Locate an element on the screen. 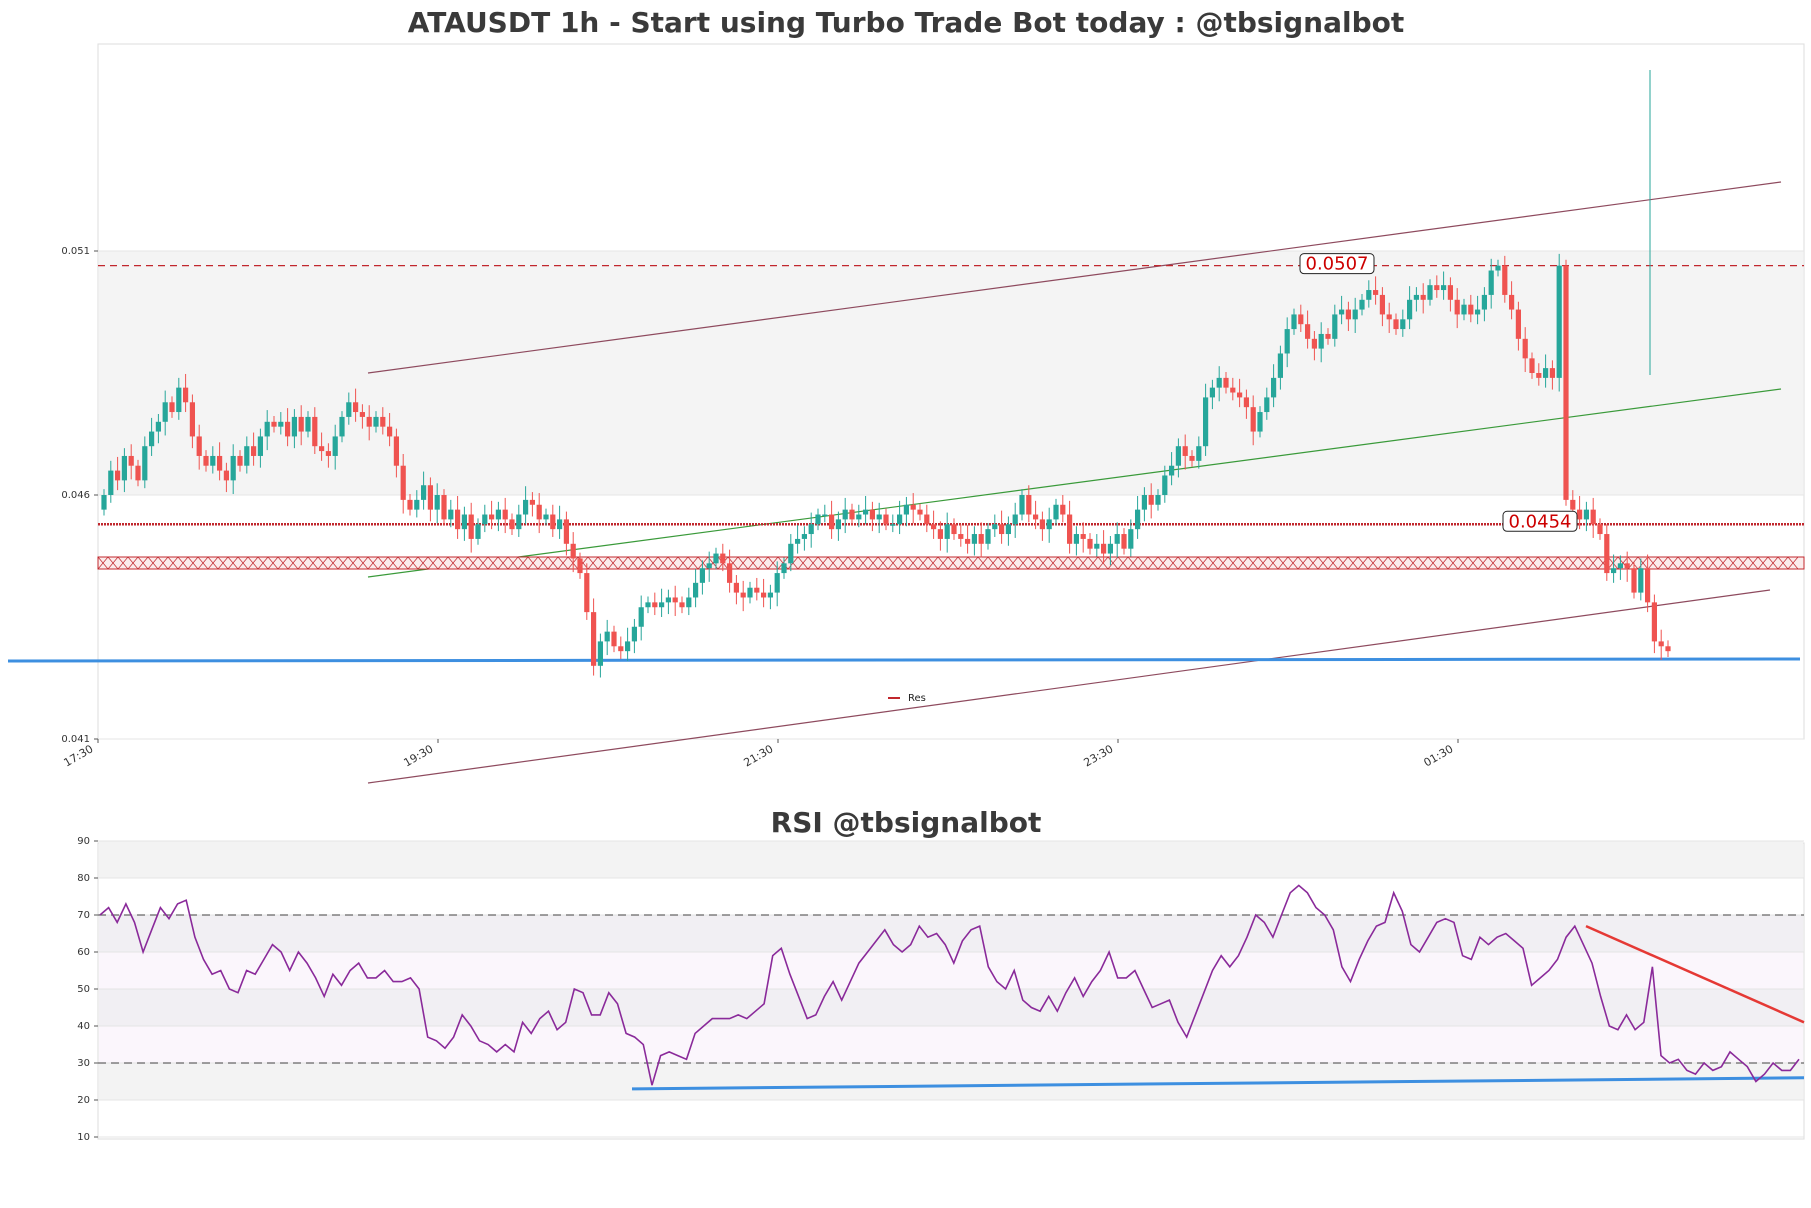 Image resolution: width=1811 pixels, height=1208 pixels. legend-label-res: Res is located at coordinates (917, 698).